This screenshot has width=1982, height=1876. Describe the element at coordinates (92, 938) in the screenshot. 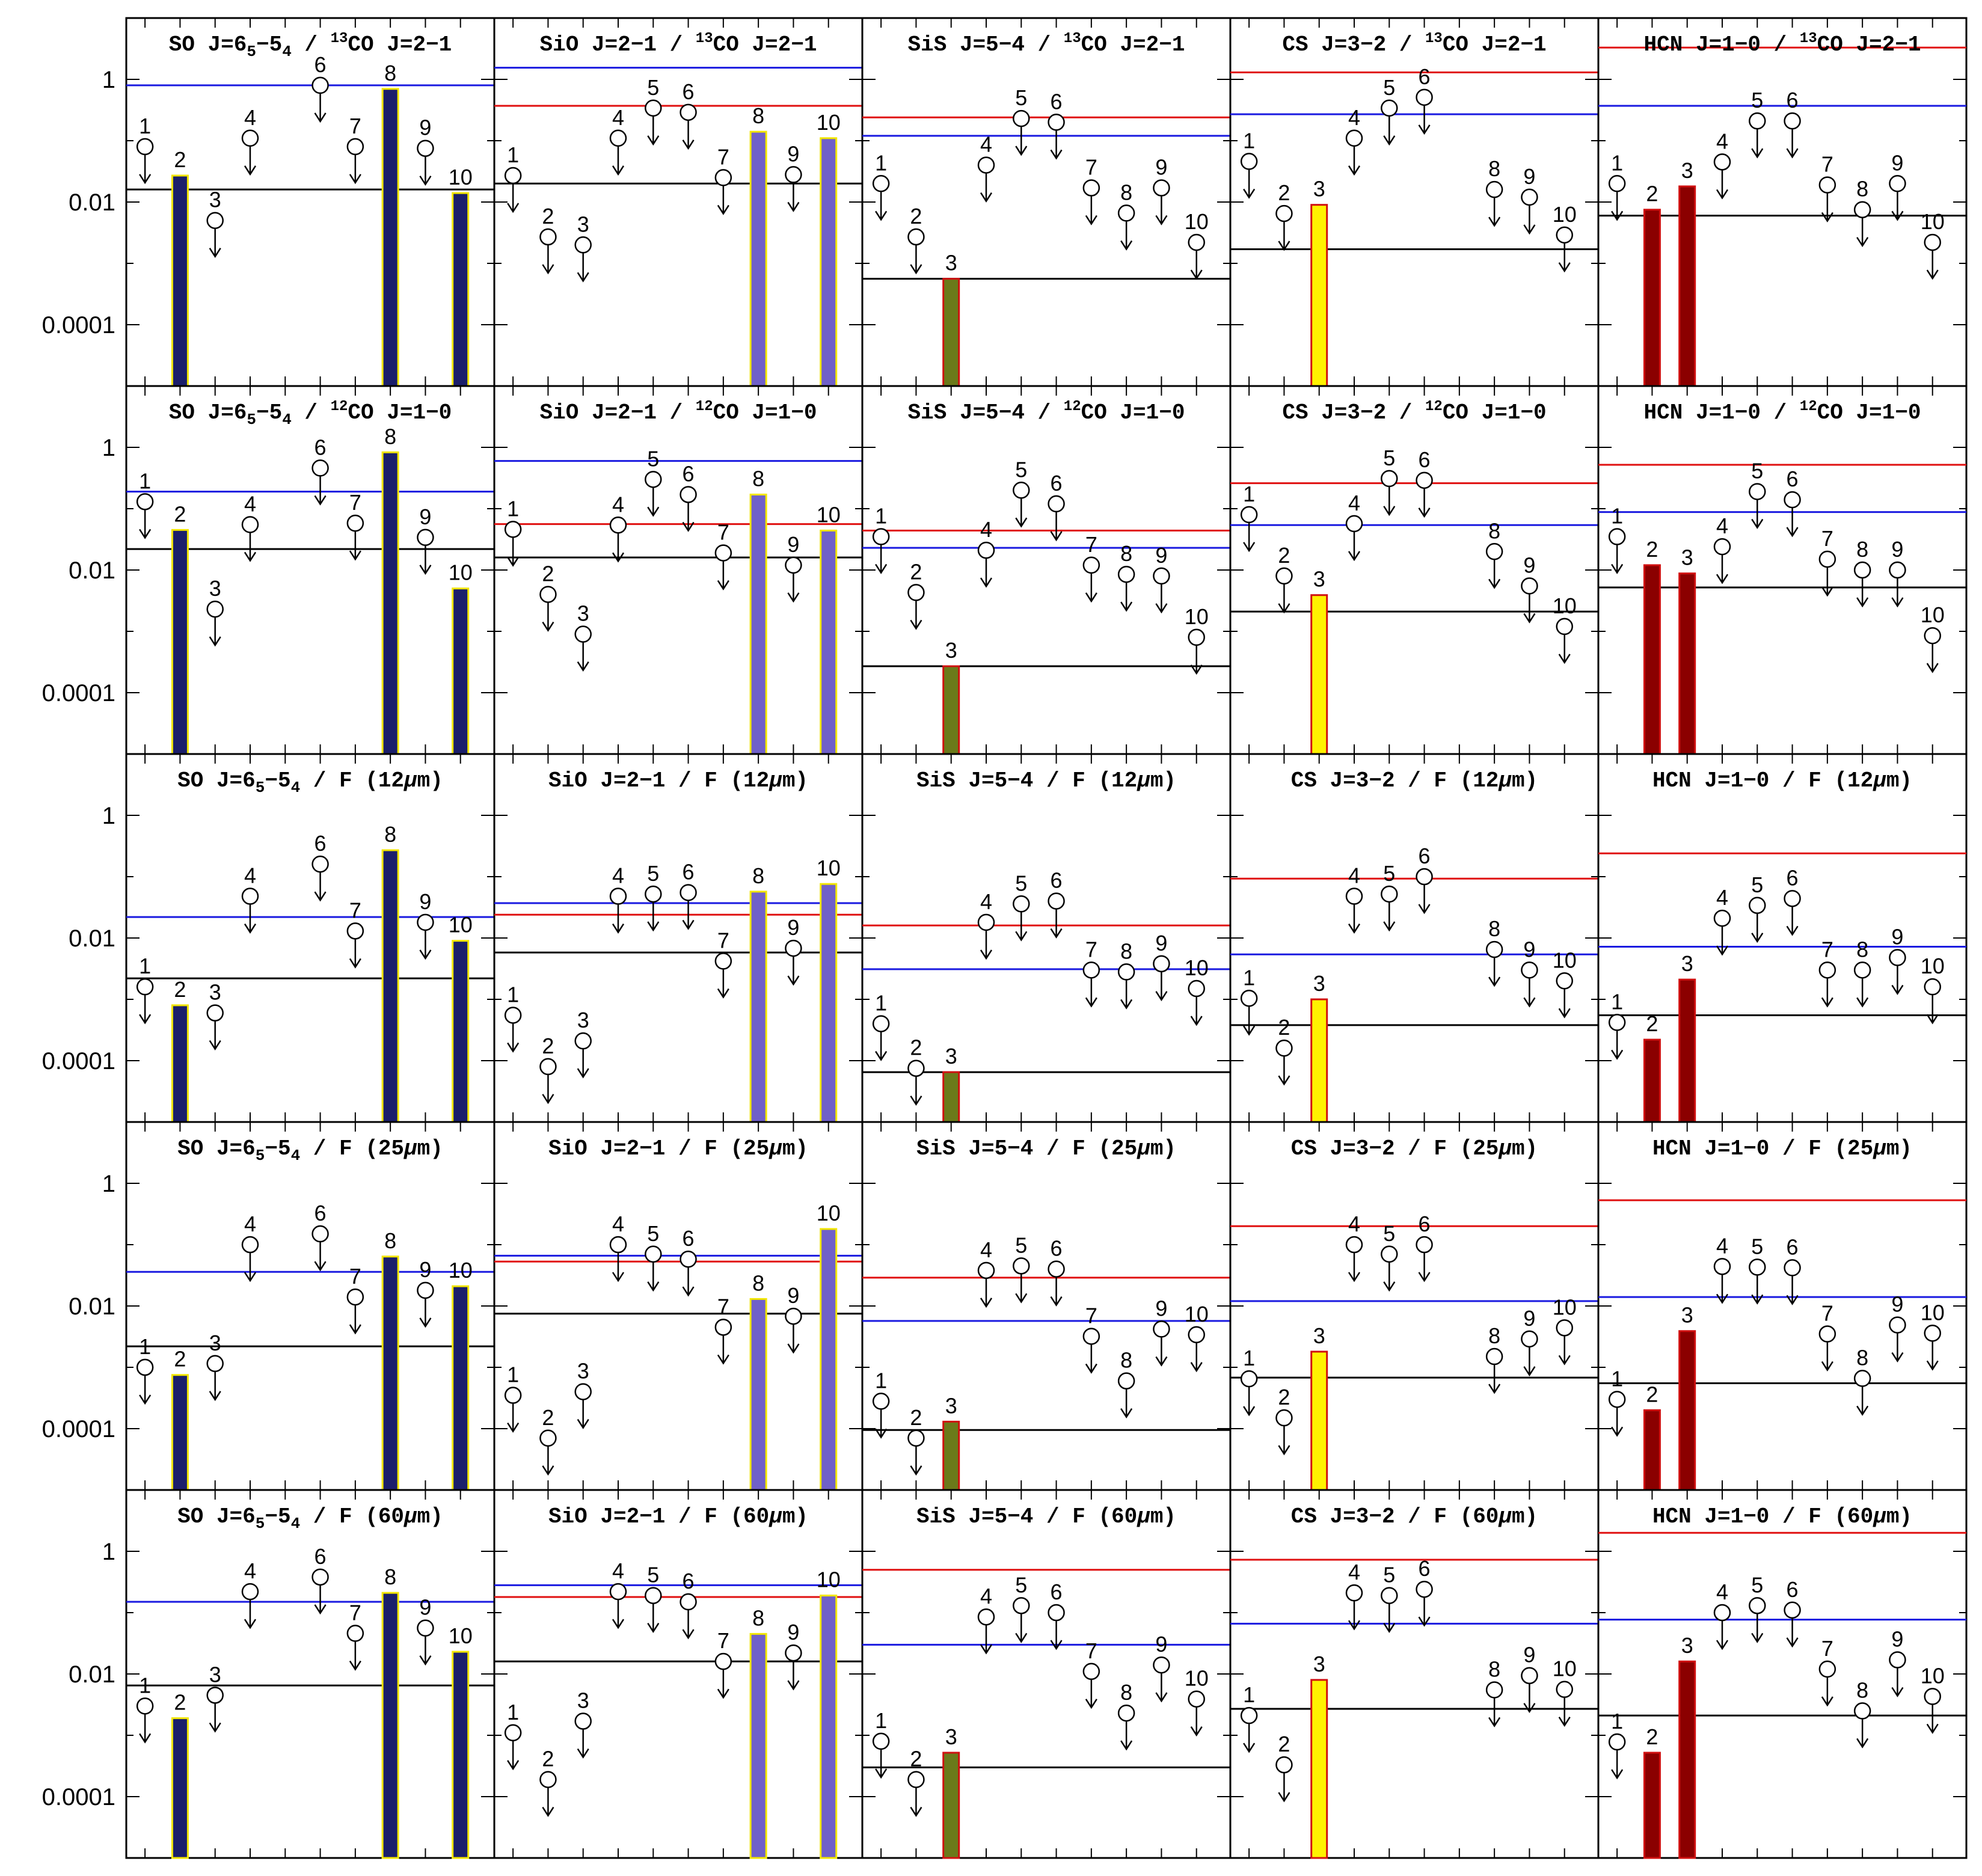

I see `y-tick-label: 0.01` at that location.